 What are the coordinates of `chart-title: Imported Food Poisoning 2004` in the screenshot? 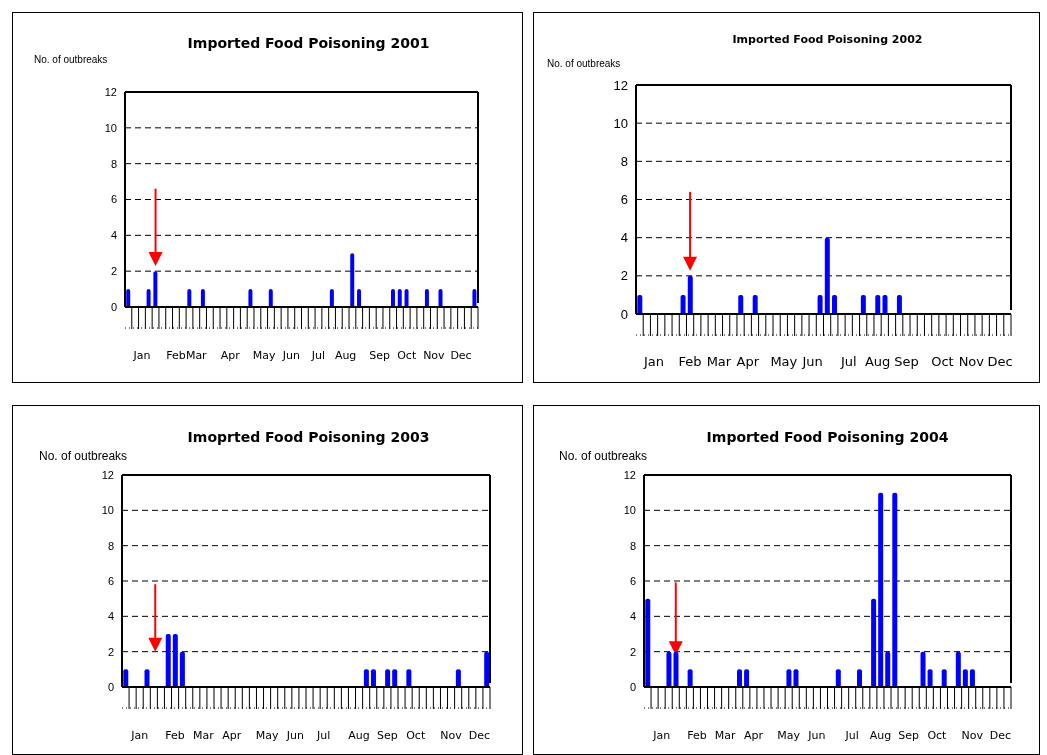 It's located at (827, 437).